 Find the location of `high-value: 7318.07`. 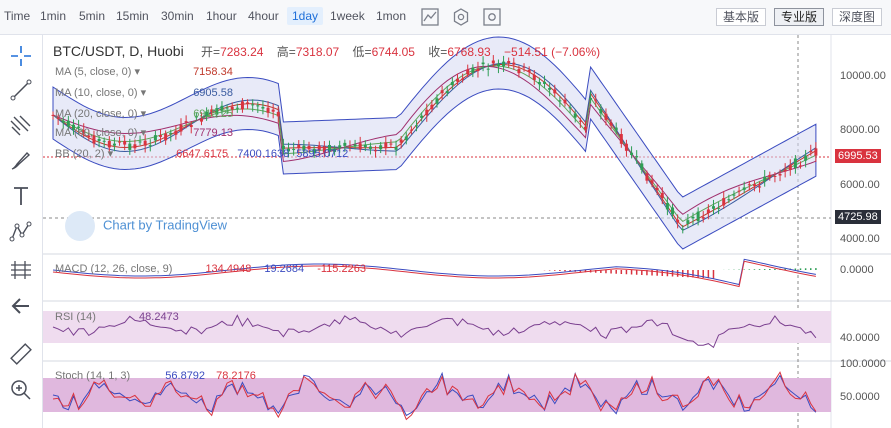

high-value: 7318.07 is located at coordinates (317, 52).